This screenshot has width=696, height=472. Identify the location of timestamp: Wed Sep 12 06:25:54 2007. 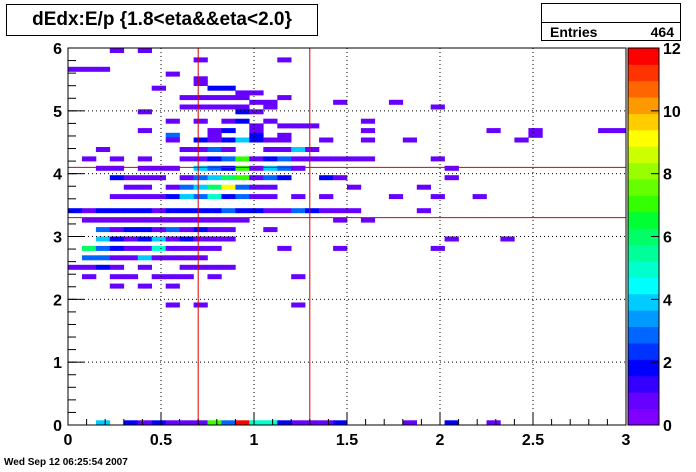
(66, 462).